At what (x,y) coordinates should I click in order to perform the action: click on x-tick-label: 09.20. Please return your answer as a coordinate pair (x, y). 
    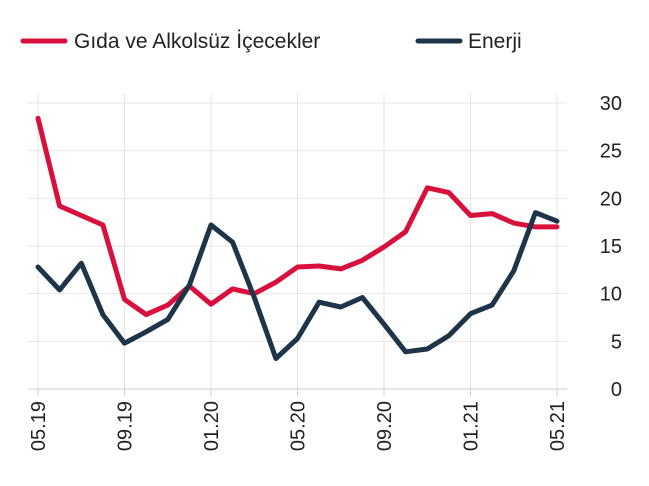
    Looking at the image, I should click on (385, 426).